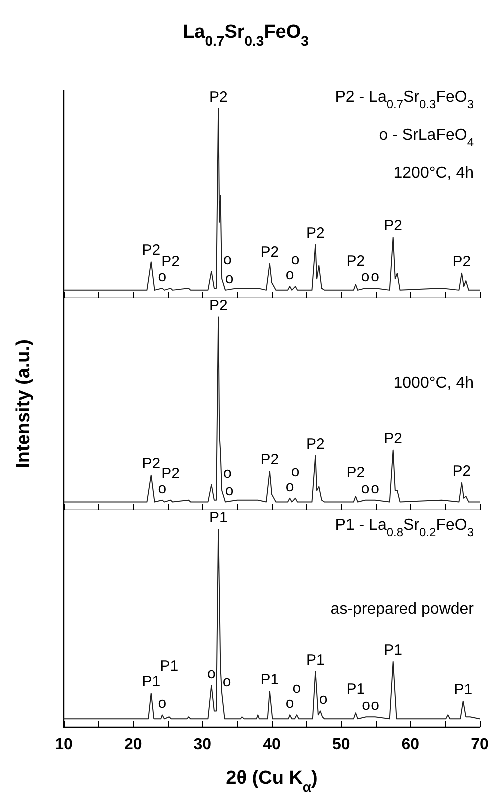  I want to click on x-tick-label: 30, so click(203, 745).